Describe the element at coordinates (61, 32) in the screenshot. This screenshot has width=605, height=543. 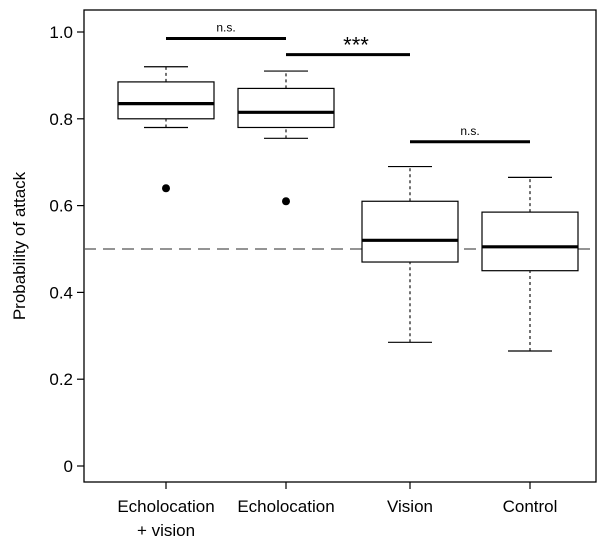
I see `y-tick-label: 1.0` at that location.